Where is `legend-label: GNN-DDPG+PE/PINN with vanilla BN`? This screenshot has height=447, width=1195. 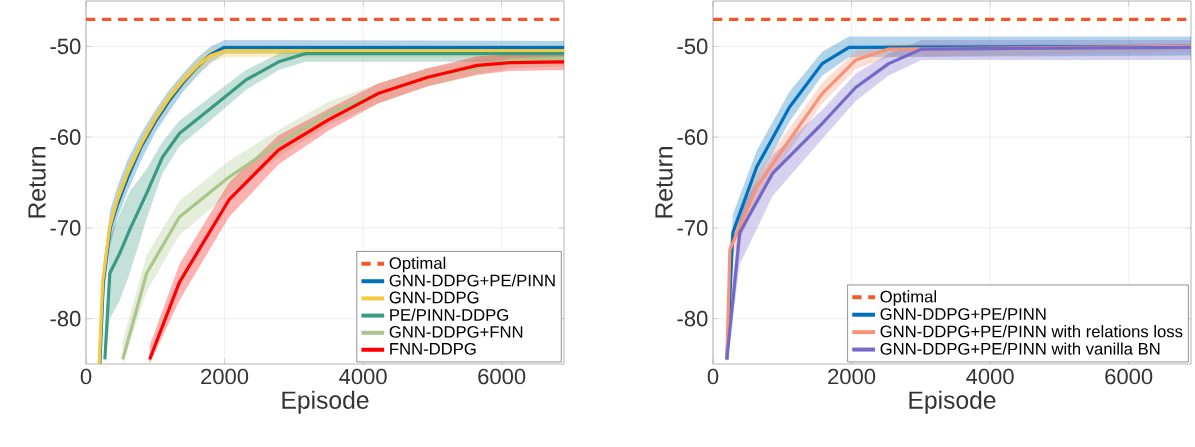
legend-label: GNN-DDPG+PE/PINN with vanilla BN is located at coordinates (1020, 348).